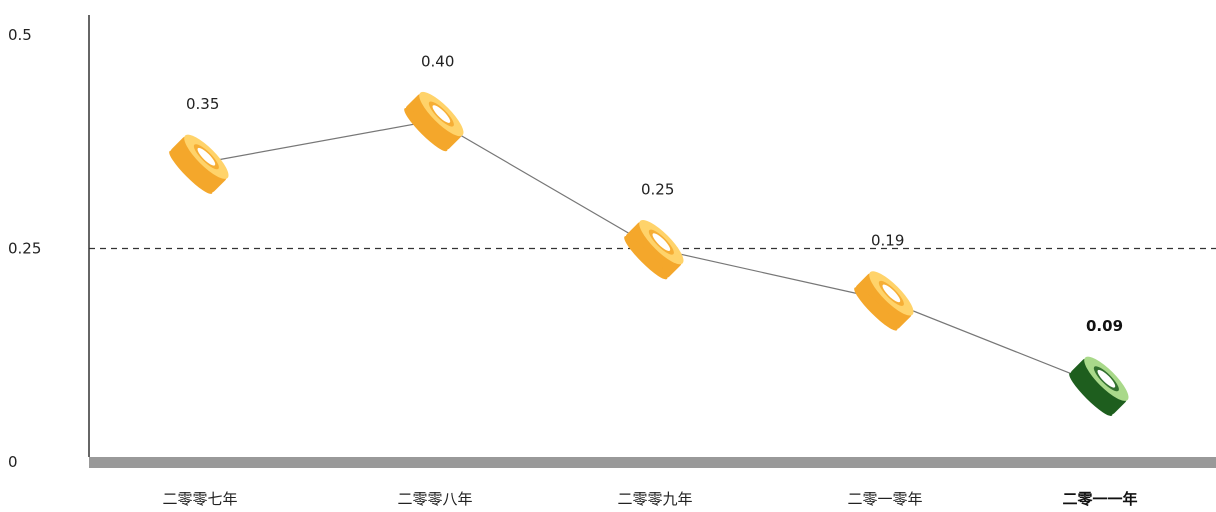  What do you see at coordinates (24, 249) in the screenshot?
I see `y-tick-label: 0.25` at bounding box center [24, 249].